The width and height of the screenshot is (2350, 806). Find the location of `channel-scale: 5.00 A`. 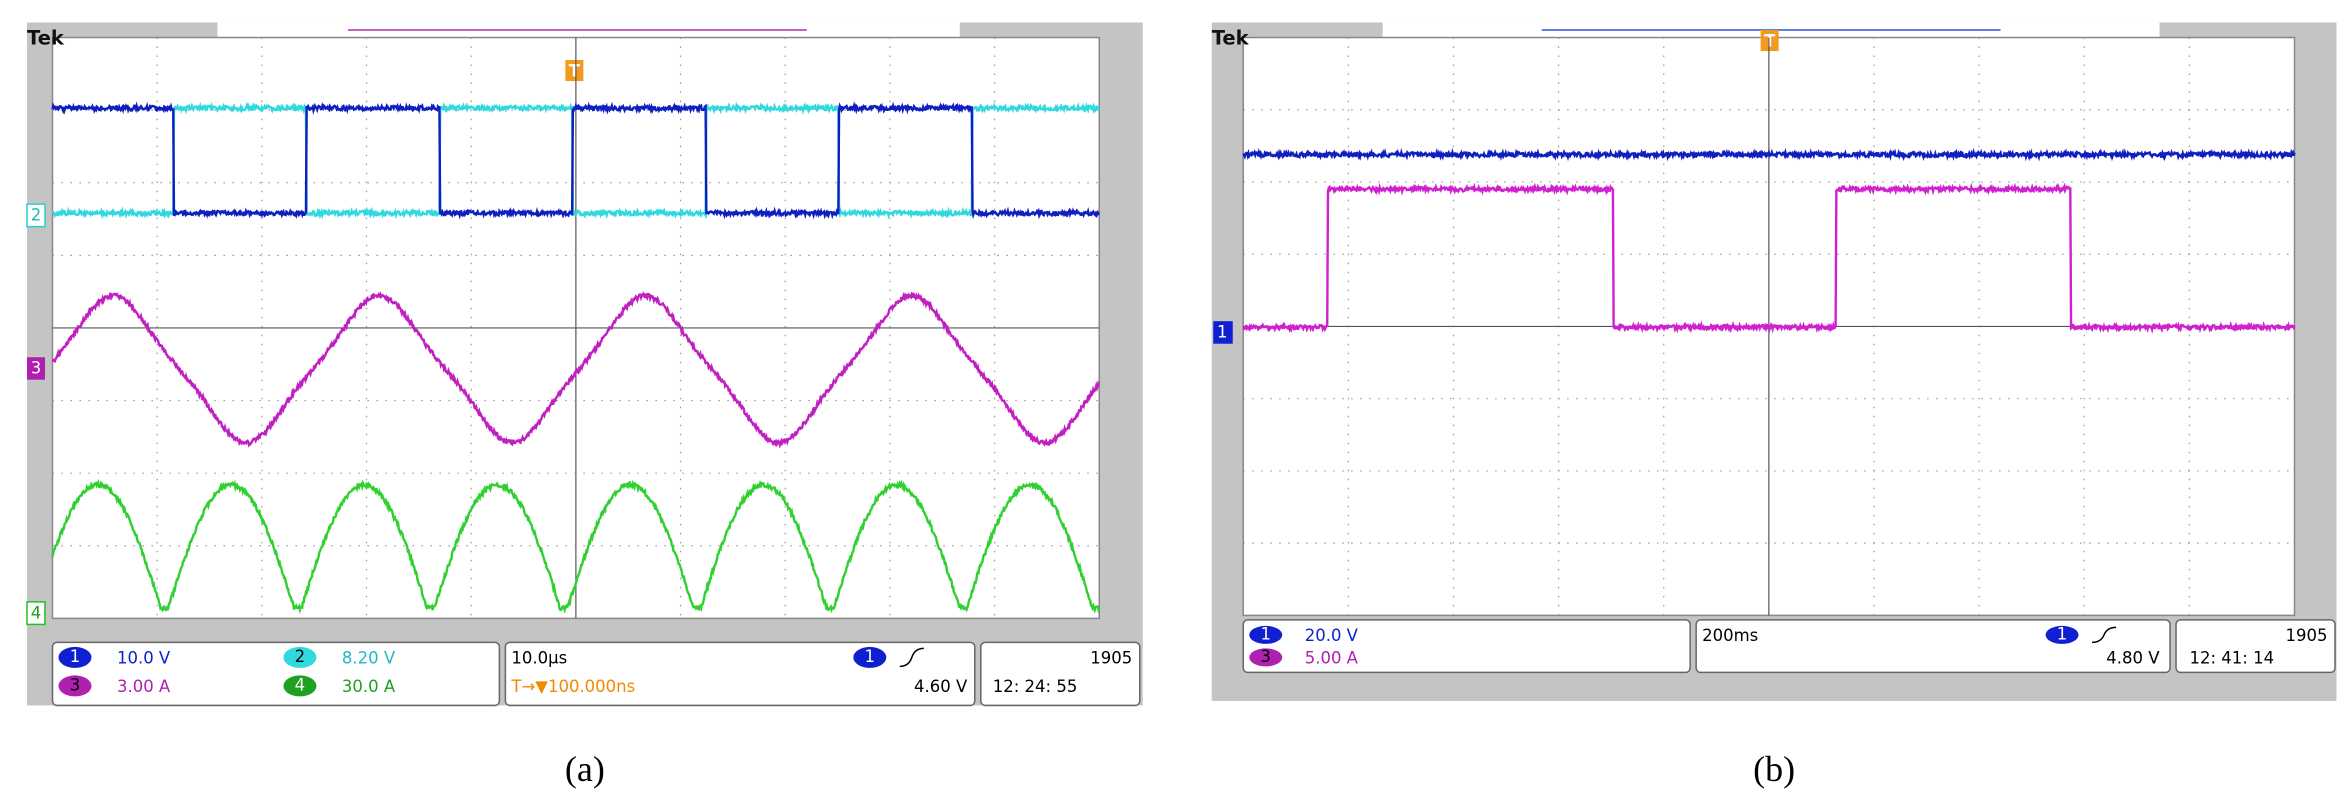

channel-scale: 5.00 A is located at coordinates (1332, 657).